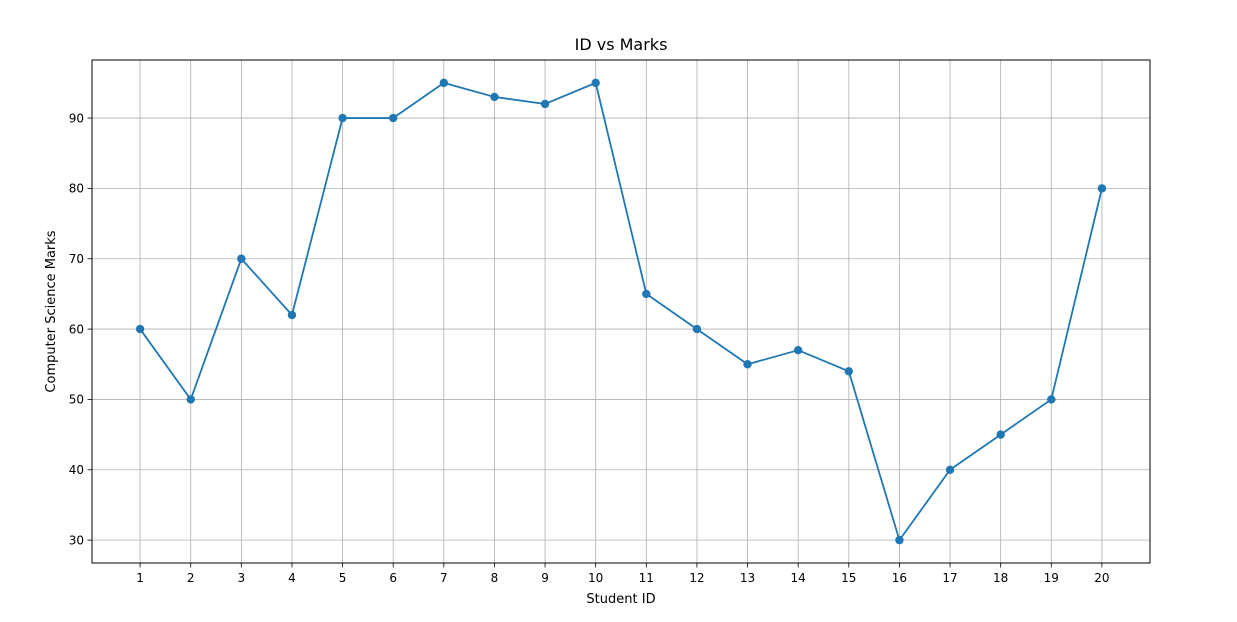 Image resolution: width=1237 pixels, height=622 pixels. What do you see at coordinates (76, 259) in the screenshot?
I see `y-tick-label: 70` at bounding box center [76, 259].